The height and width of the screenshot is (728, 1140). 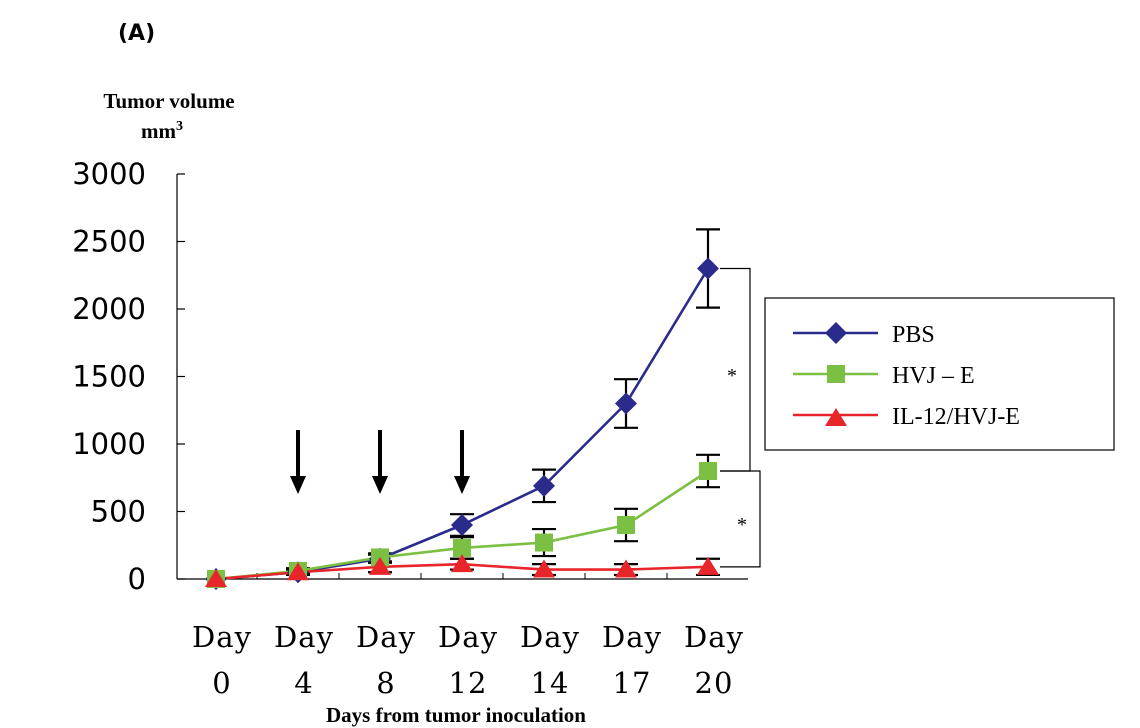 I want to click on y-tick-label: 1500, so click(x=109, y=377).